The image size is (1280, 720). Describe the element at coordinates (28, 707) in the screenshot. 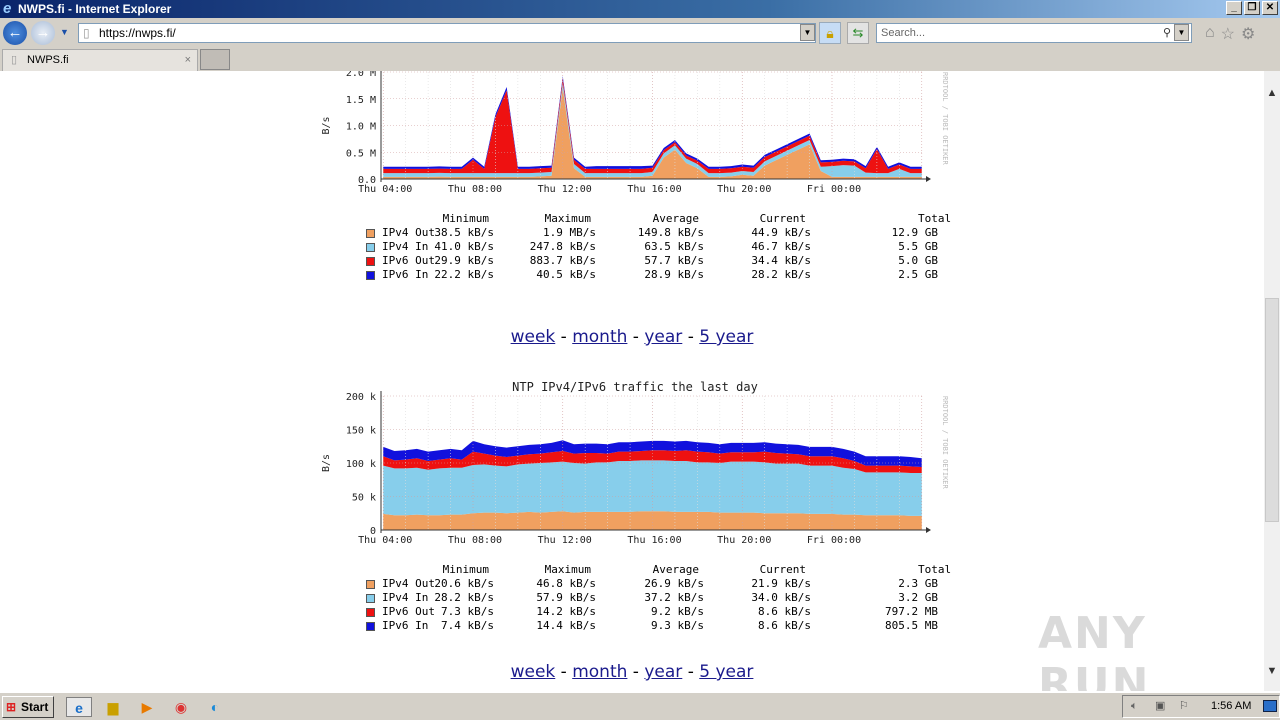

I see `start-button: ⊞ Start` at that location.